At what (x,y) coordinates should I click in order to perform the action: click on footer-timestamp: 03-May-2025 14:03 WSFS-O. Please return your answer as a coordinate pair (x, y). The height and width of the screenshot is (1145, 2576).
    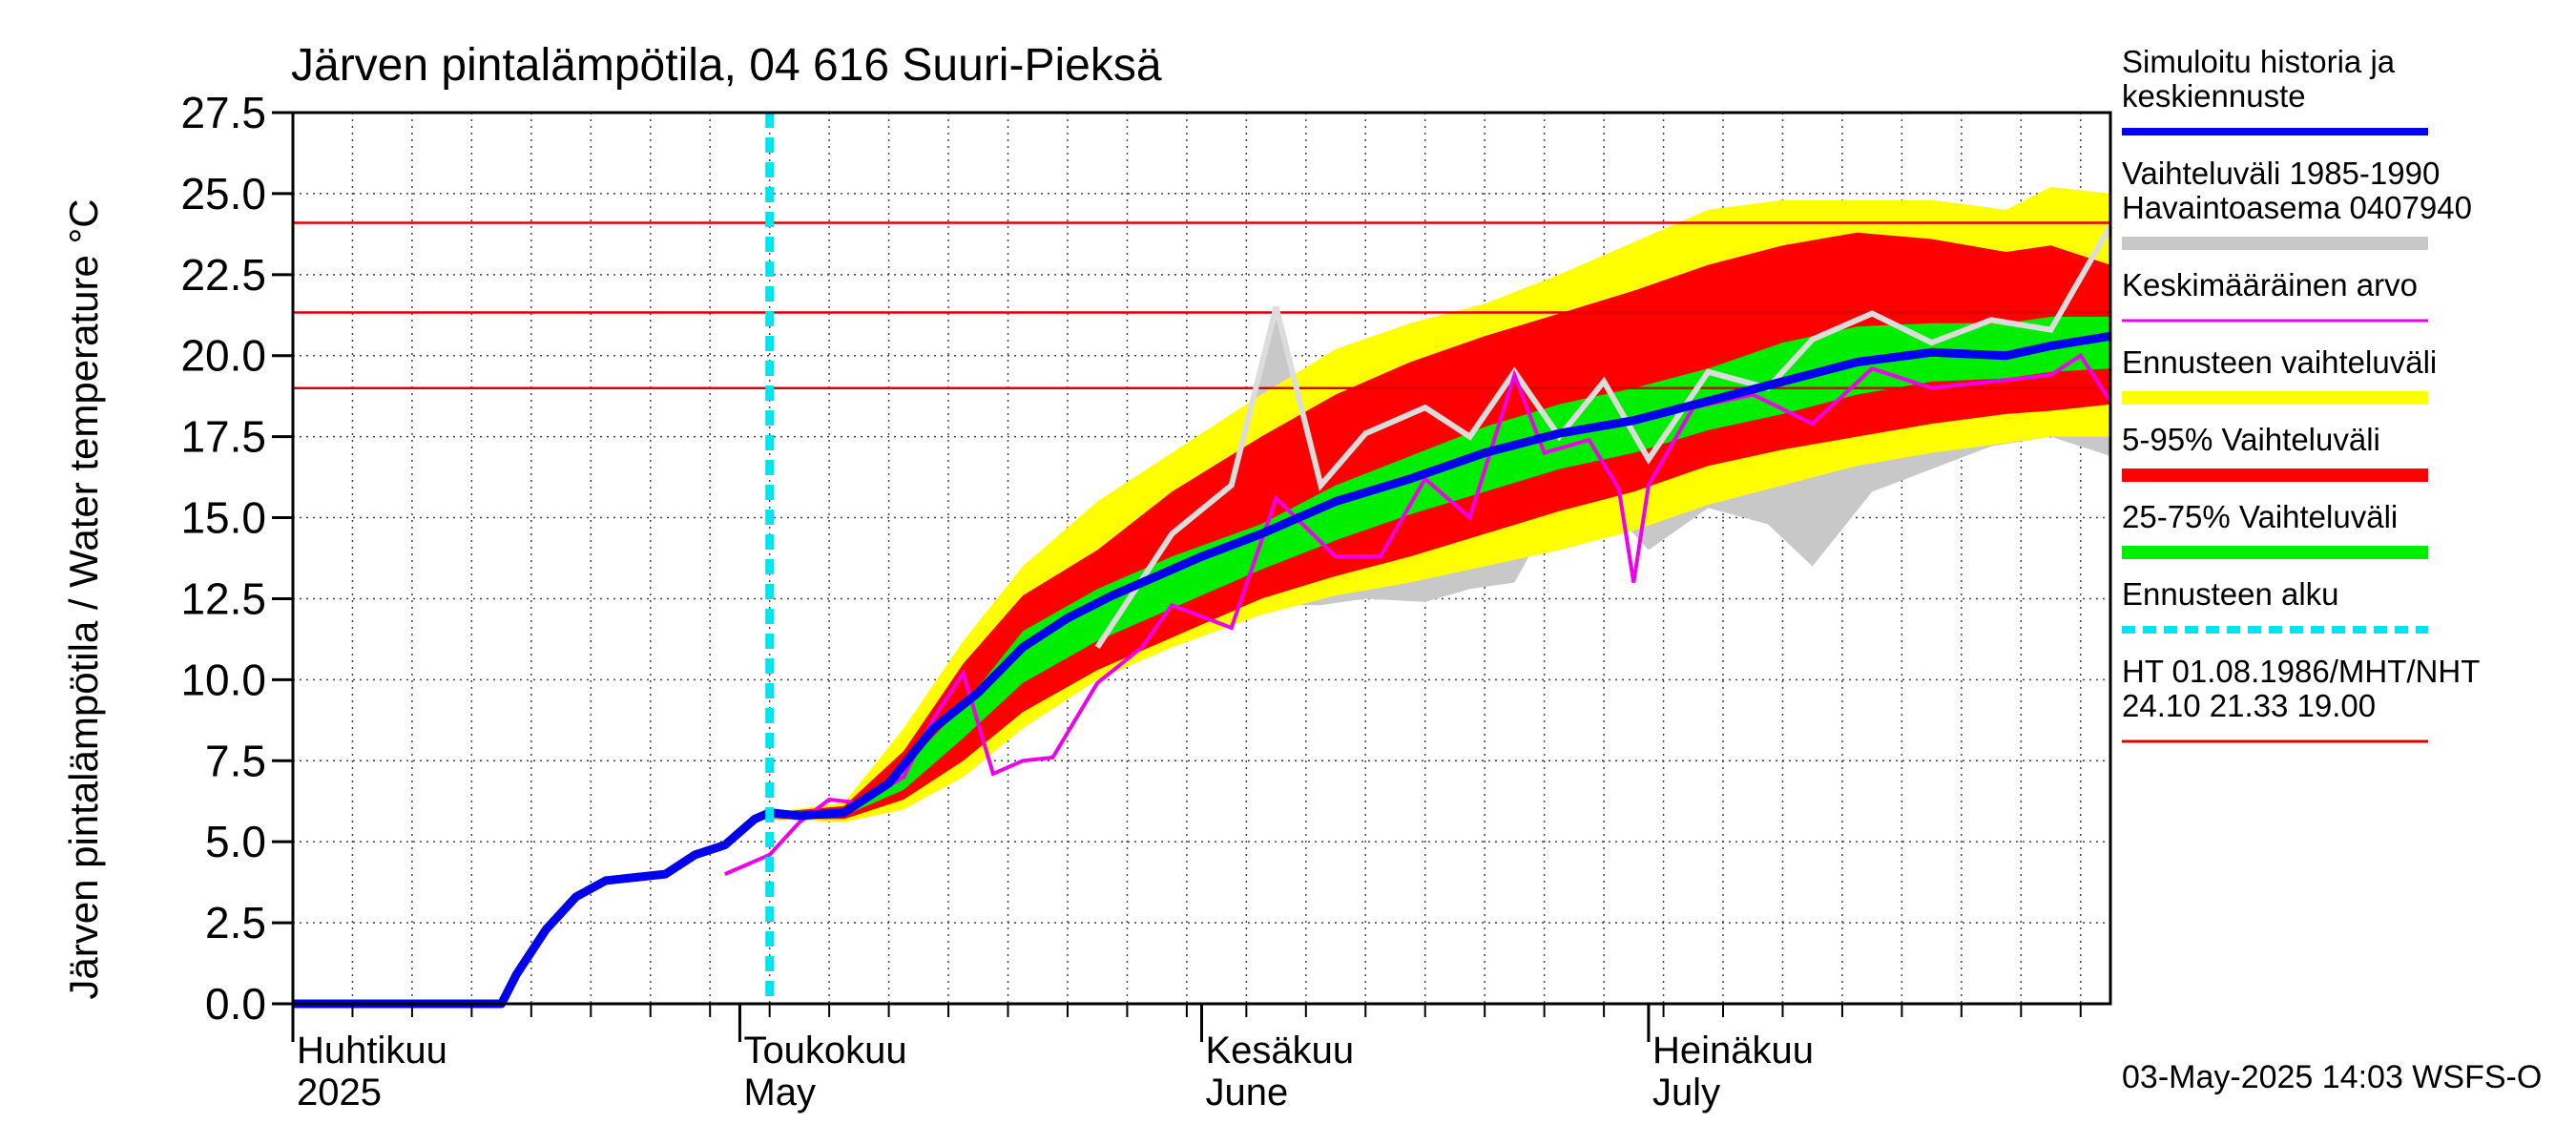
    Looking at the image, I should click on (2332, 1077).